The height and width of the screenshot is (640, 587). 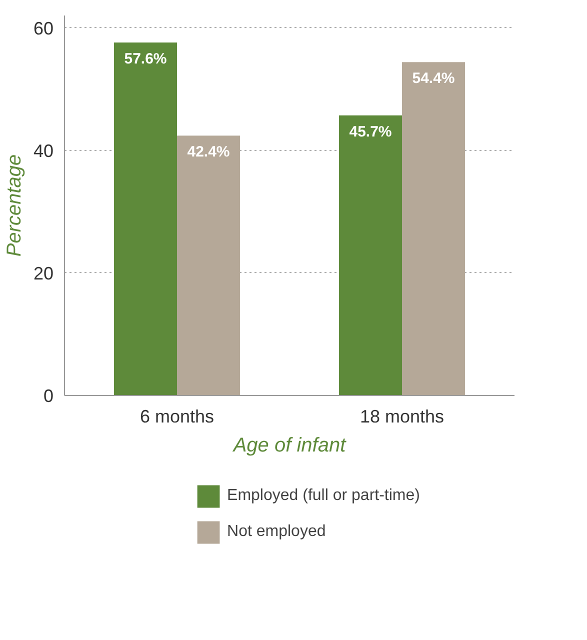 I want to click on data-label: 45.7%, so click(x=370, y=131).